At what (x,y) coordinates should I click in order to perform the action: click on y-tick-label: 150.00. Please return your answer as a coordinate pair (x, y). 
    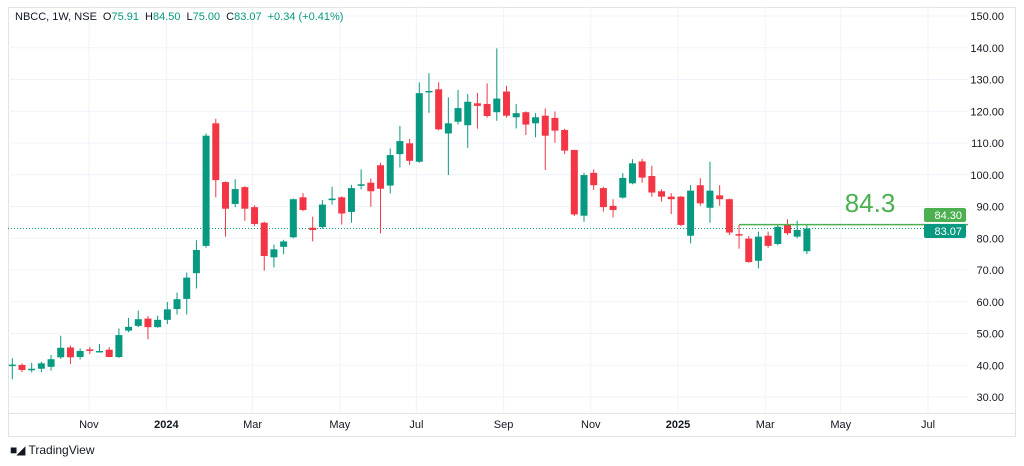
    Looking at the image, I should click on (987, 17).